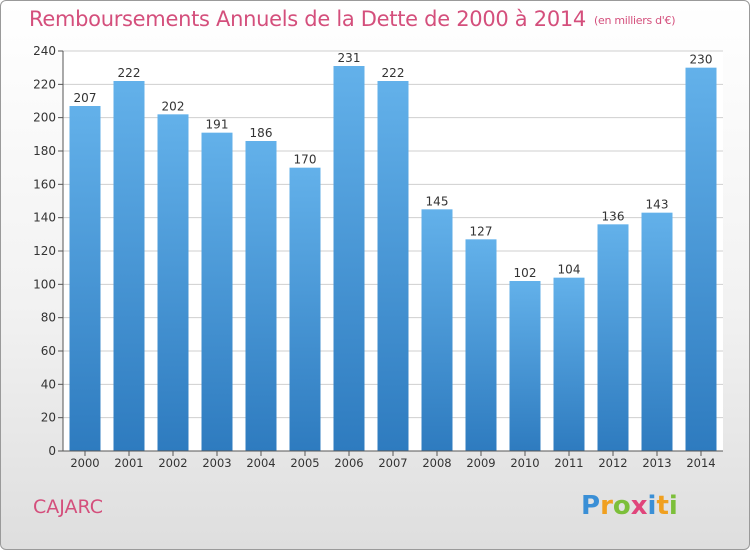 This screenshot has height=550, width=750. I want to click on logo-letter: o, so click(621, 506).